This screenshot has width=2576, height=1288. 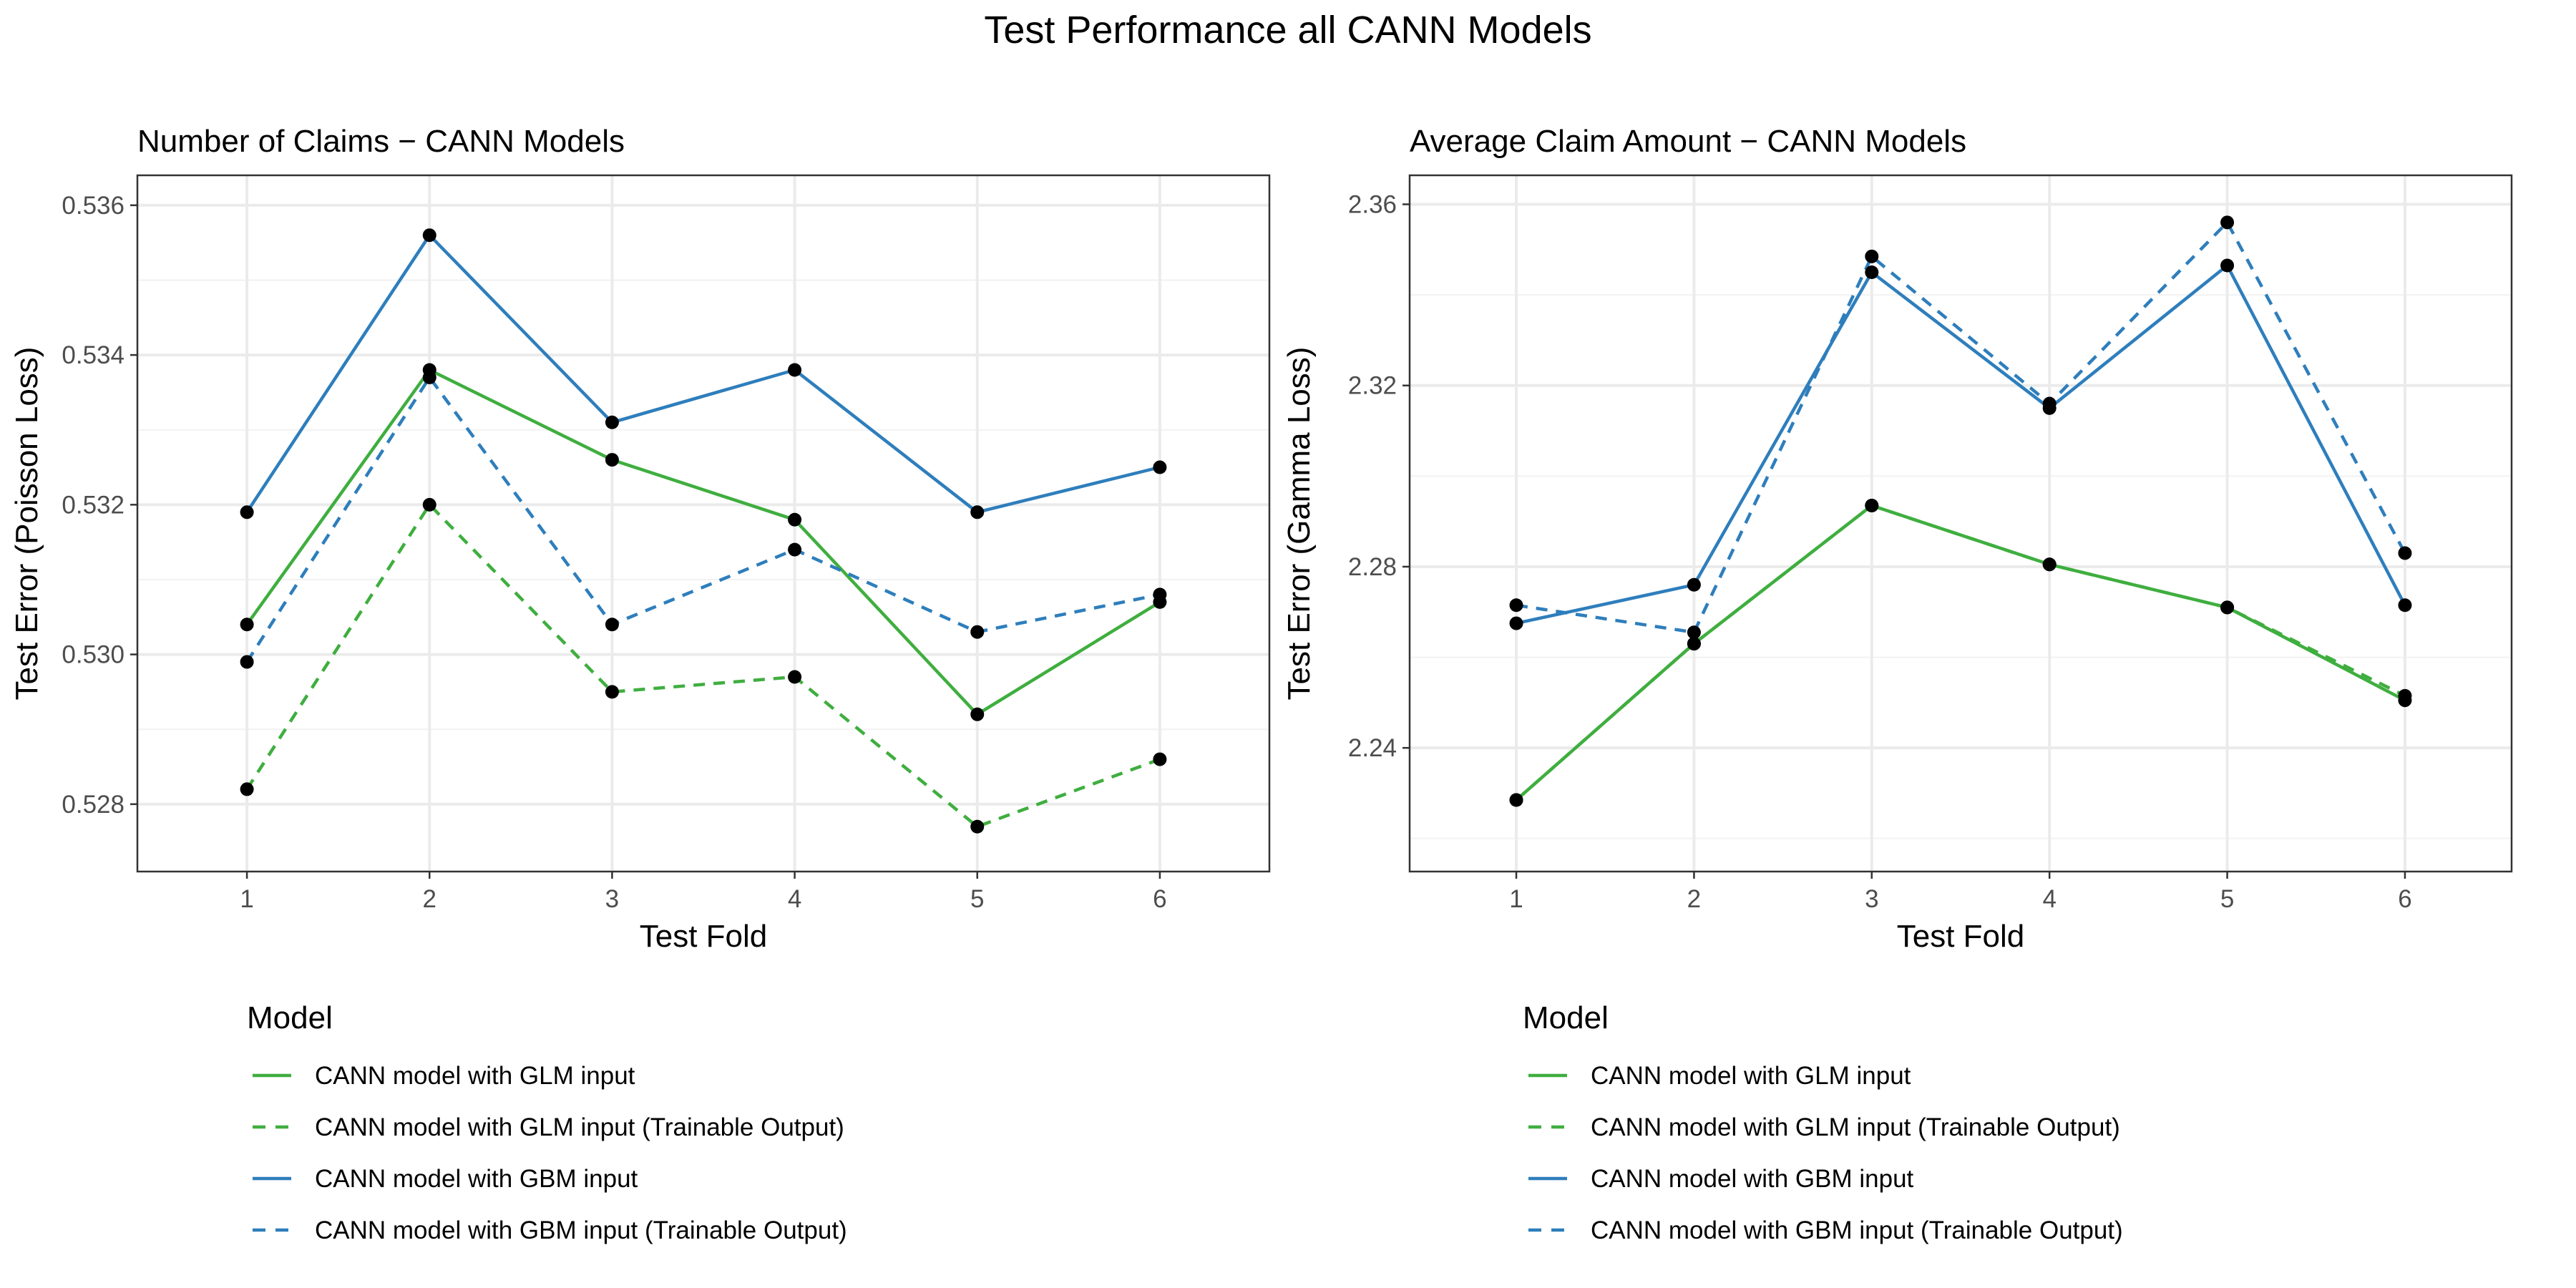 What do you see at coordinates (1372, 205) in the screenshot?
I see `y-tick-label: 2.36` at bounding box center [1372, 205].